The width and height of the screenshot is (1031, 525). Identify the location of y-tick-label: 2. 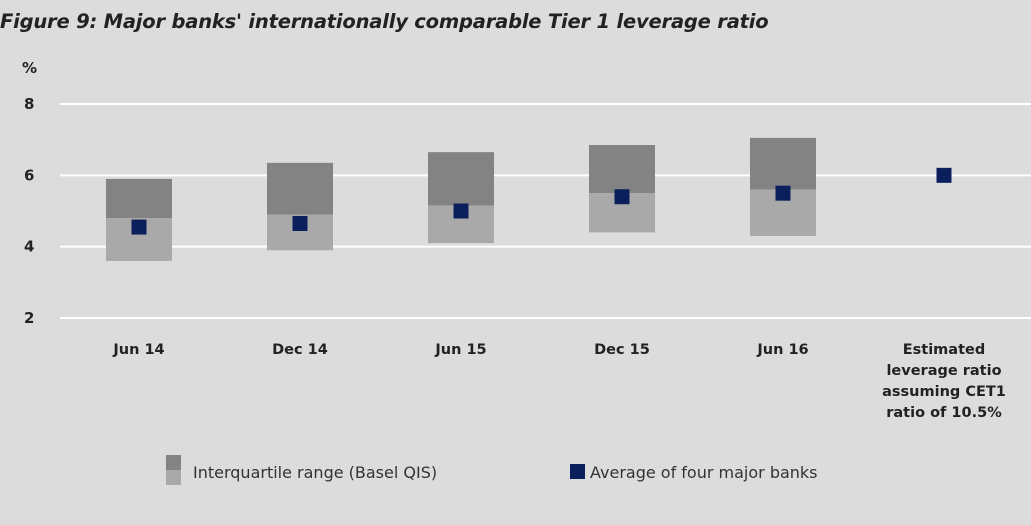
(29, 318).